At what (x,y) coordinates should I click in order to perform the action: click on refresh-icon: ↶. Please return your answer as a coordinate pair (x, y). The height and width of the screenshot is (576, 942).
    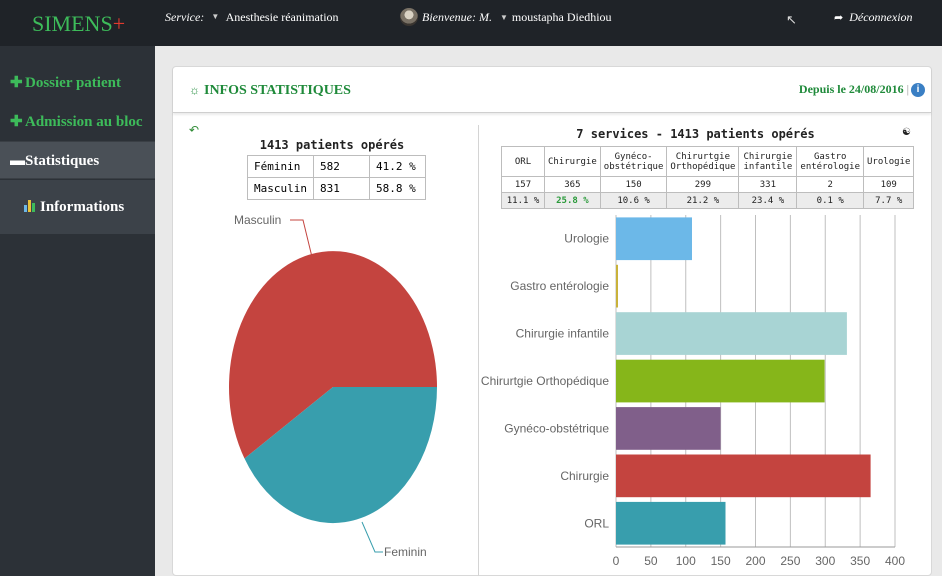
    Looking at the image, I should click on (194, 130).